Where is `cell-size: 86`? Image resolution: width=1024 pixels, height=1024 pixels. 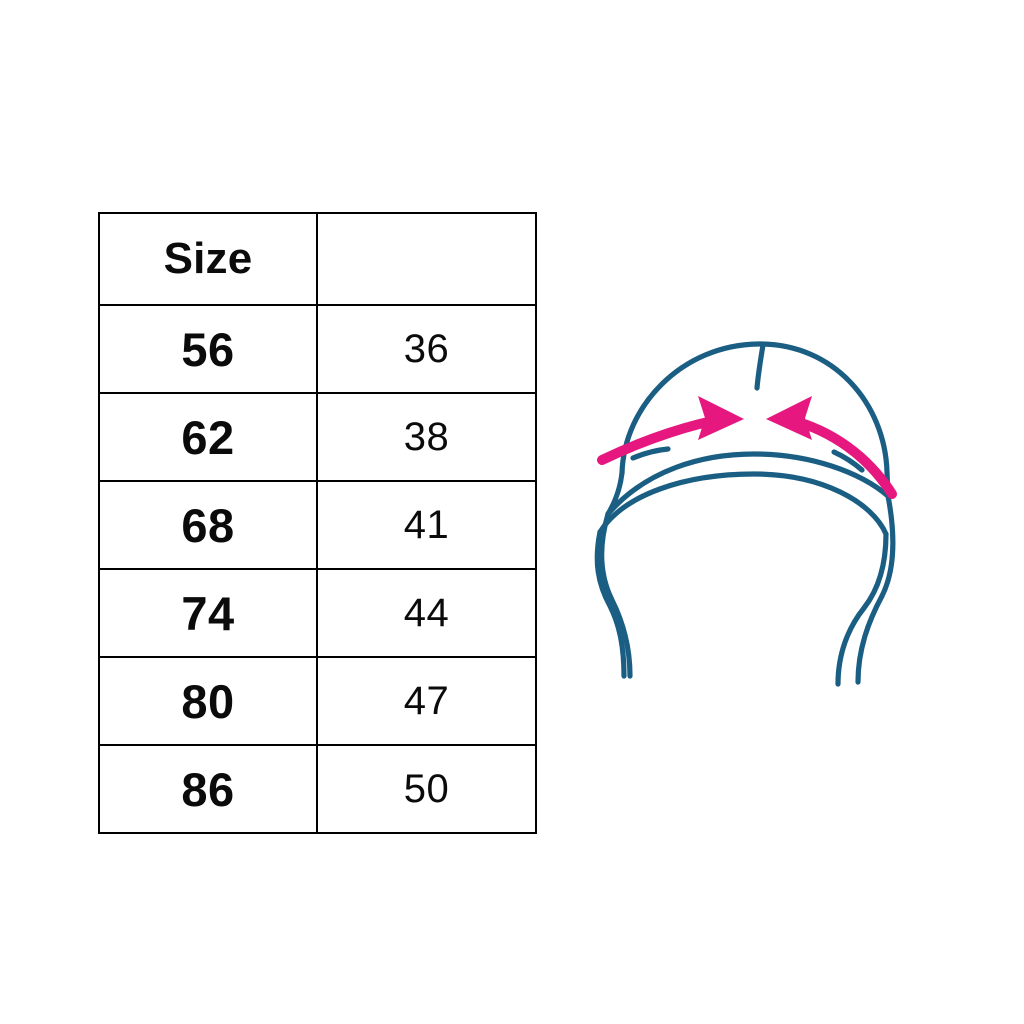
cell-size: 86 is located at coordinates (208, 789).